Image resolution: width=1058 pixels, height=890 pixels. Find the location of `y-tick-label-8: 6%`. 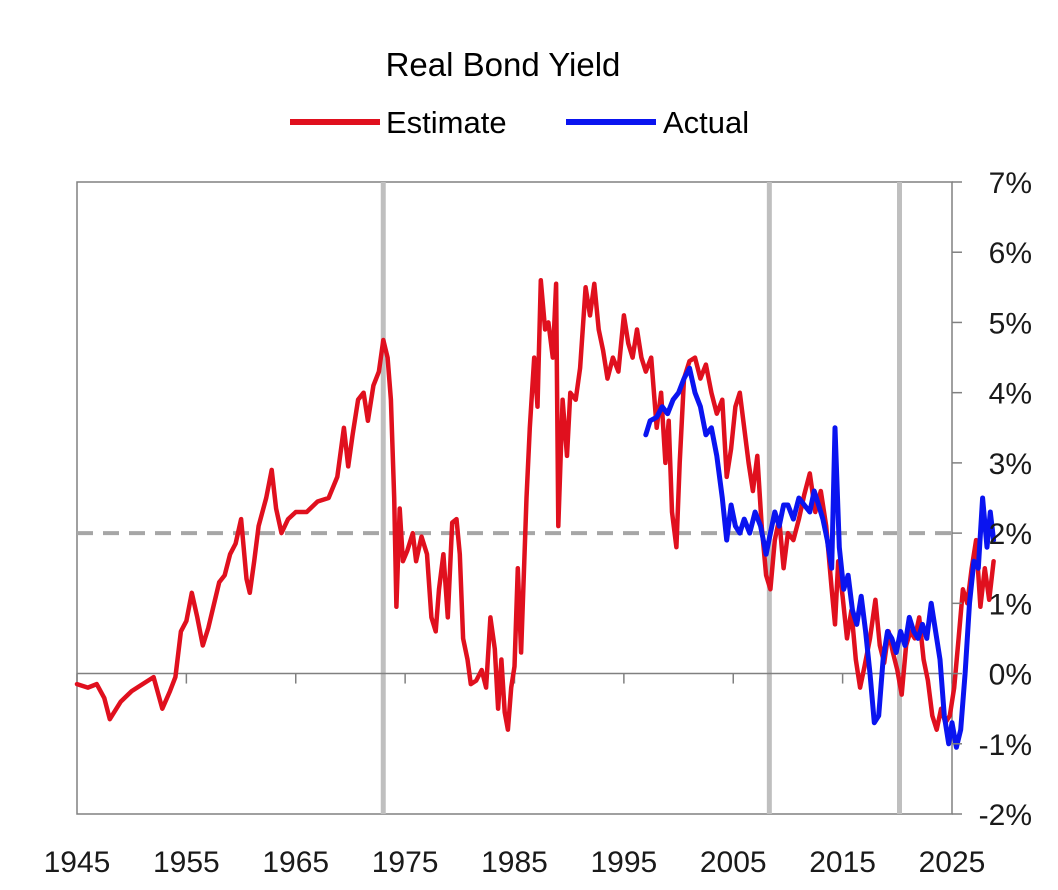

y-tick-label-8: 6% is located at coordinates (1010, 253).